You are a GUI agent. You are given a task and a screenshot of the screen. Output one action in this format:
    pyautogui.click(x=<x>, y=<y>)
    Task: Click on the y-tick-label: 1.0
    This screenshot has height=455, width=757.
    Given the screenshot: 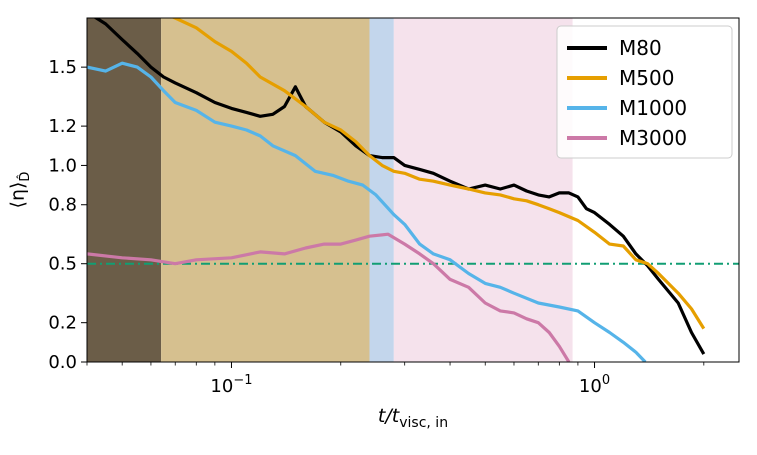 What is the action you would take?
    pyautogui.click(x=62, y=165)
    